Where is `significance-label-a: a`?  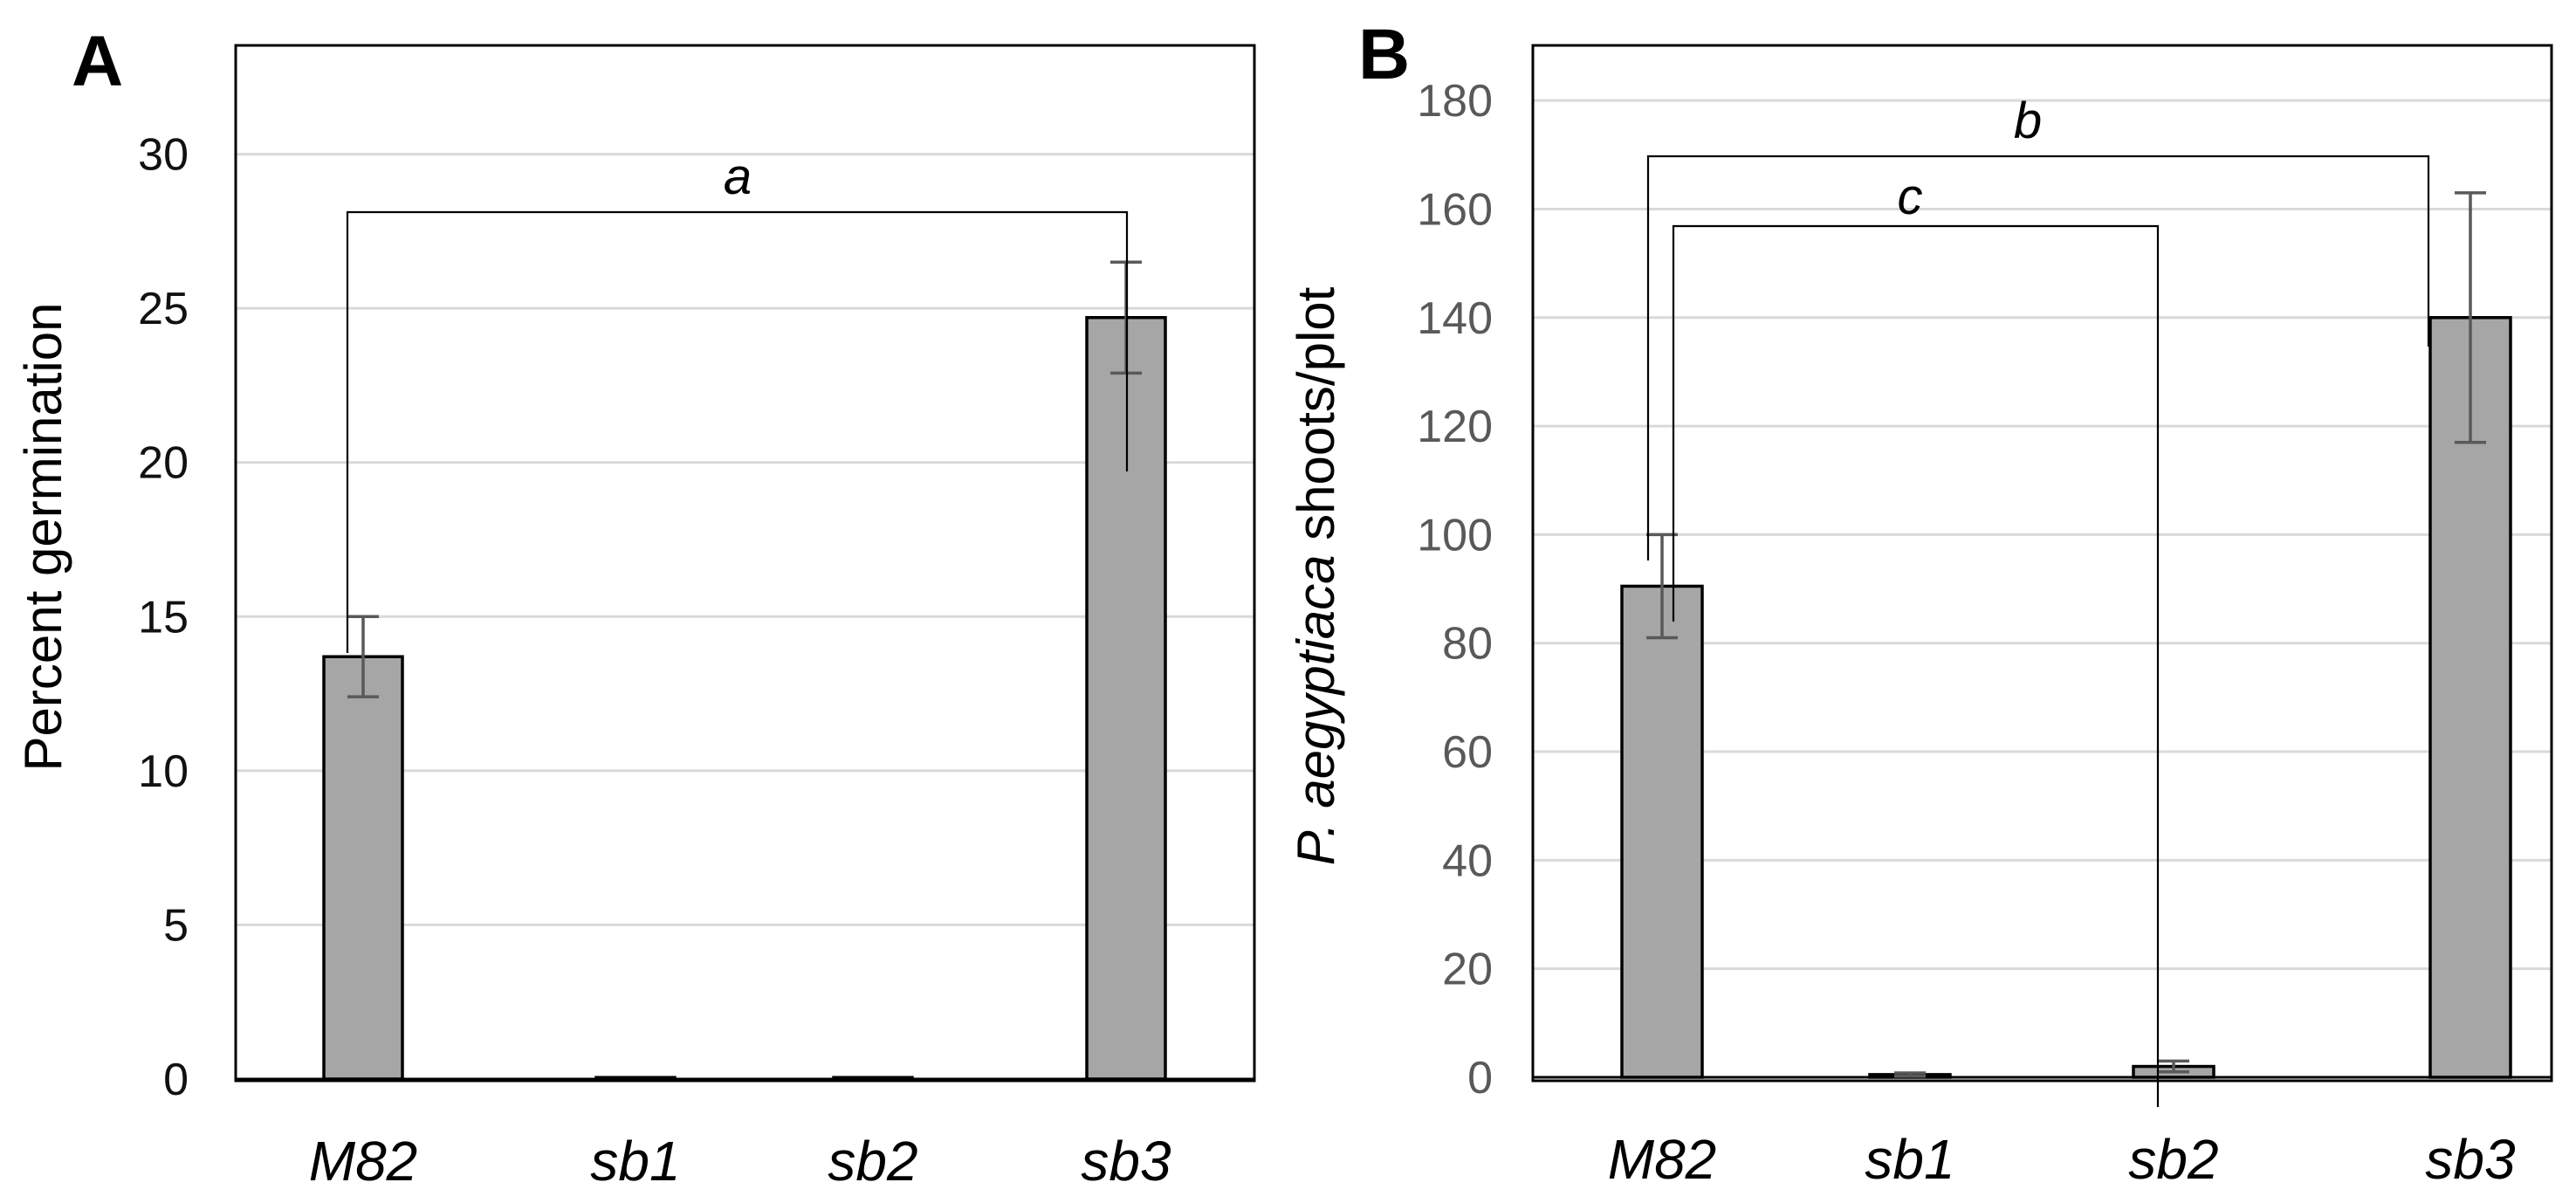
significance-label-a: a is located at coordinates (738, 176).